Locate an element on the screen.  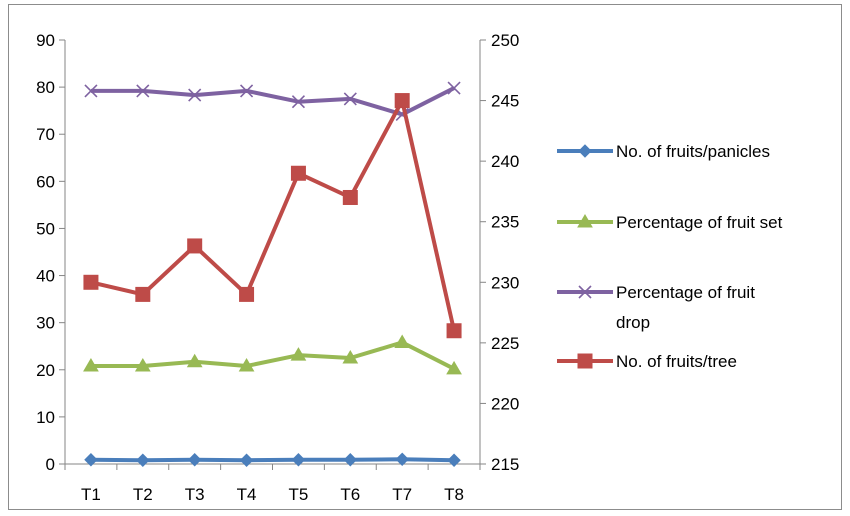
legend-entry-0: No. of fruits/panicles is located at coordinates (663, 151).